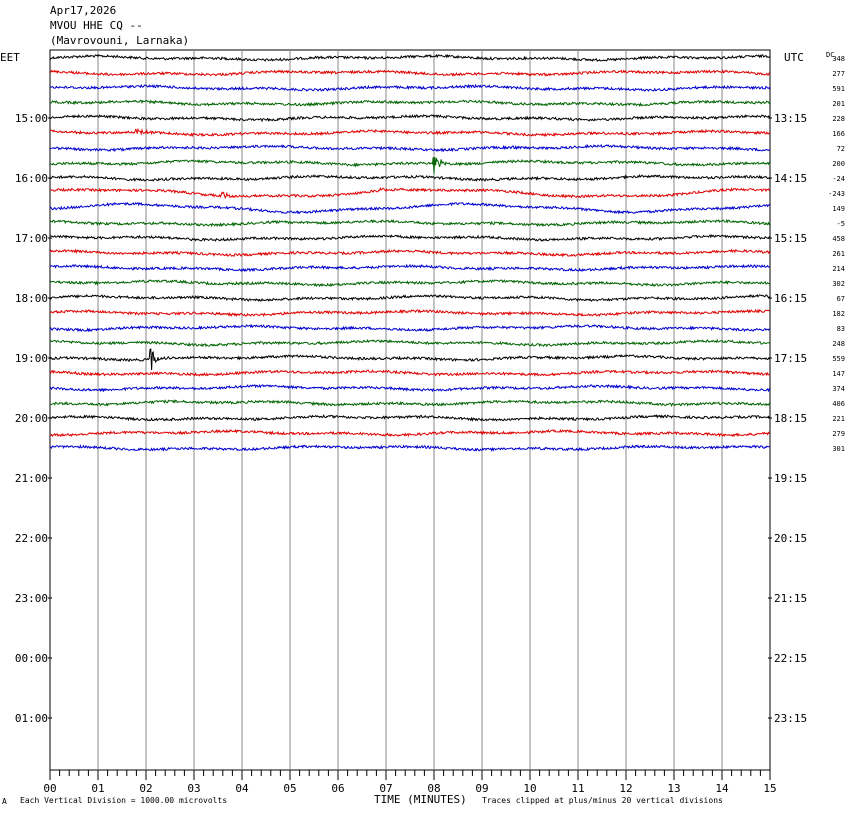 This screenshot has width=850, height=814. Describe the element at coordinates (790, 178) in the screenshot. I see `right-hour-label: 14:15` at that location.